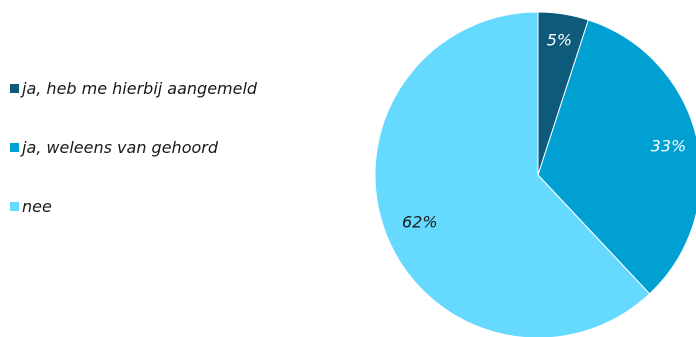 This screenshot has width=696, height=337. I want to click on legend-item-aangemeld: ja, heb me hierbij aangemeld, so click(133, 88).